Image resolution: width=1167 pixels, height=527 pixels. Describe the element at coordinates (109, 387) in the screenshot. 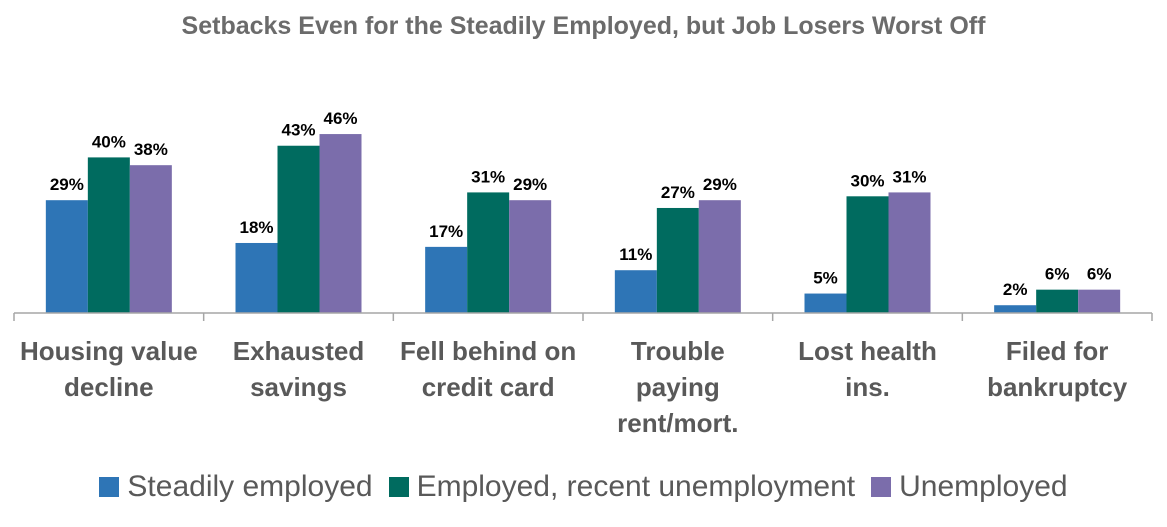

I see `category-label: decline` at that location.